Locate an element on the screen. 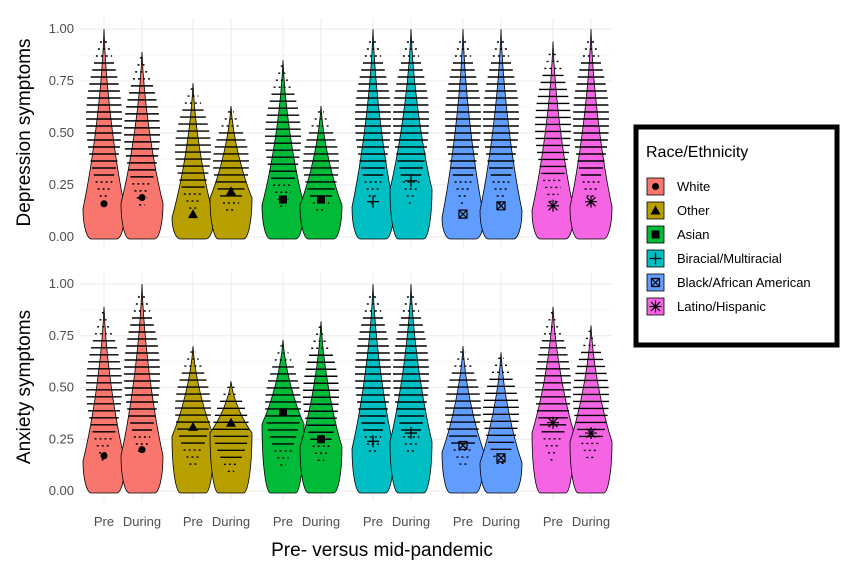 The width and height of the screenshot is (841, 565). group-Asian is located at coordinates (302, 132).